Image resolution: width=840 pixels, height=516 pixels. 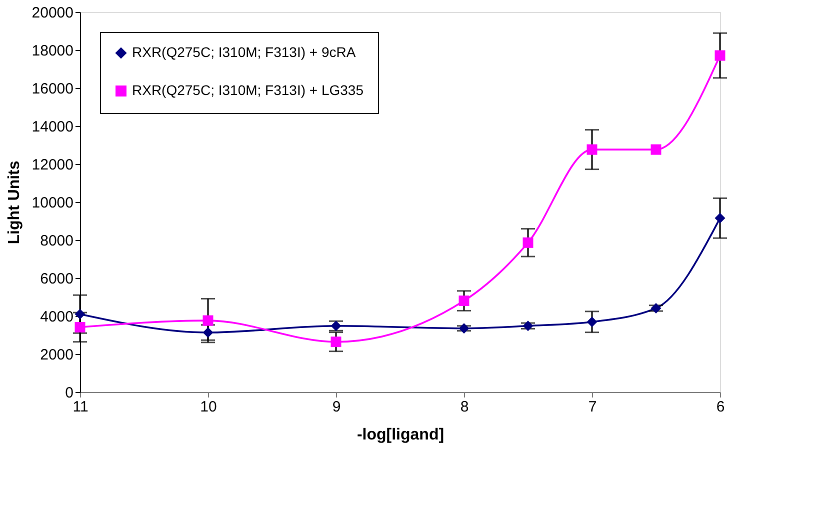 I want to click on x-tick-label: 6, so click(x=720, y=407).